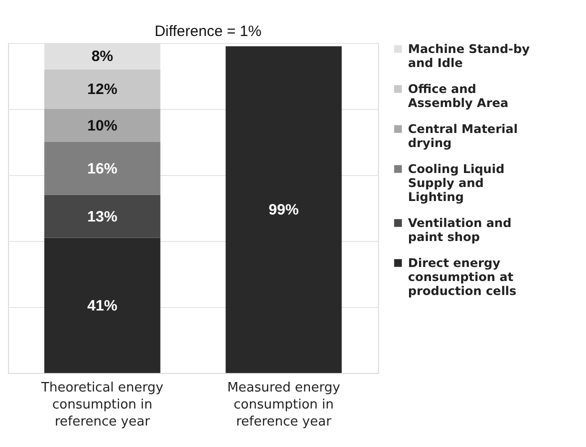 Image resolution: width=586 pixels, height=447 pixels. Describe the element at coordinates (102, 57) in the screenshot. I see `data-label: 8%` at that location.